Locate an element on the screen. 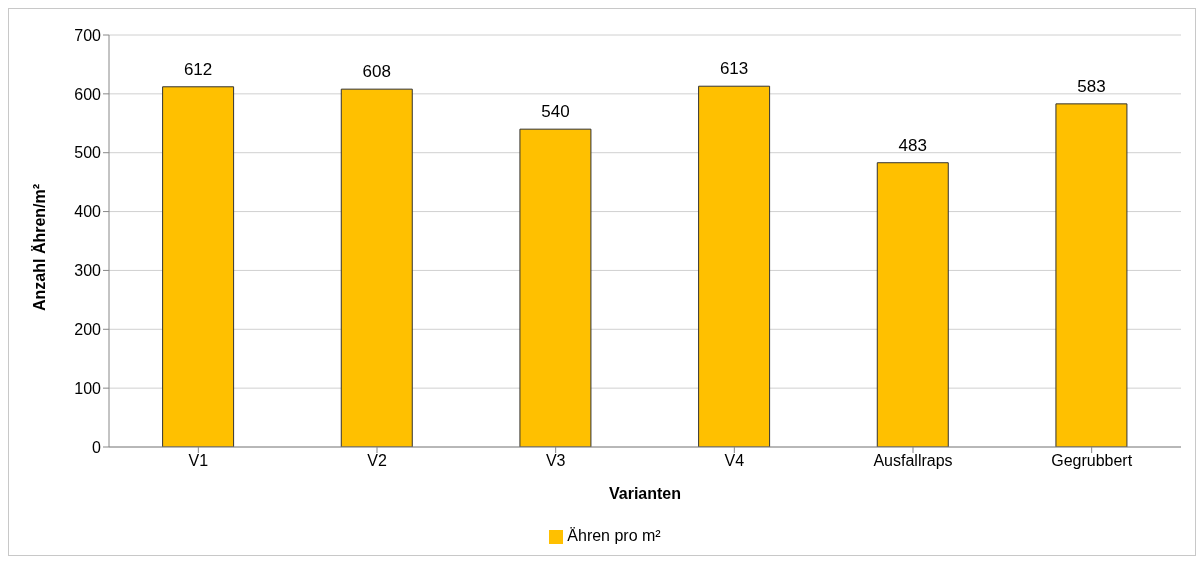  y-tick-label: 0 is located at coordinates (97, 447).